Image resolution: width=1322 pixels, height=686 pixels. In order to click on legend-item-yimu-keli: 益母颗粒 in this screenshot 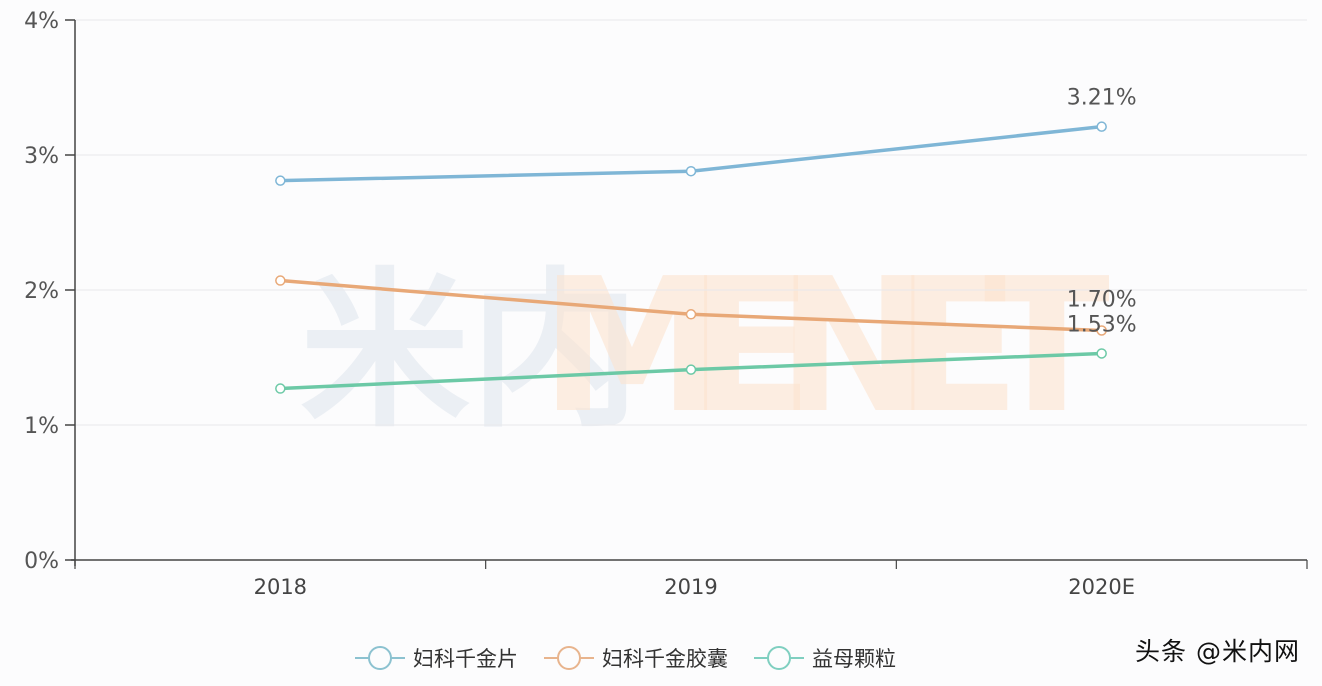, I will do `click(825, 658)`.